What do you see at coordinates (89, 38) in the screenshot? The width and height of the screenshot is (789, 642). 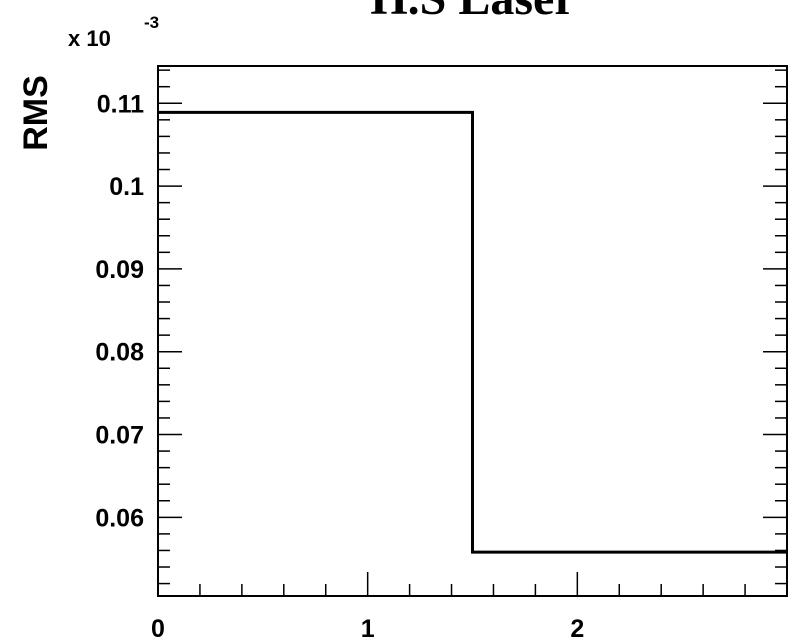 I see `y-multiplier-base: x 10` at bounding box center [89, 38].